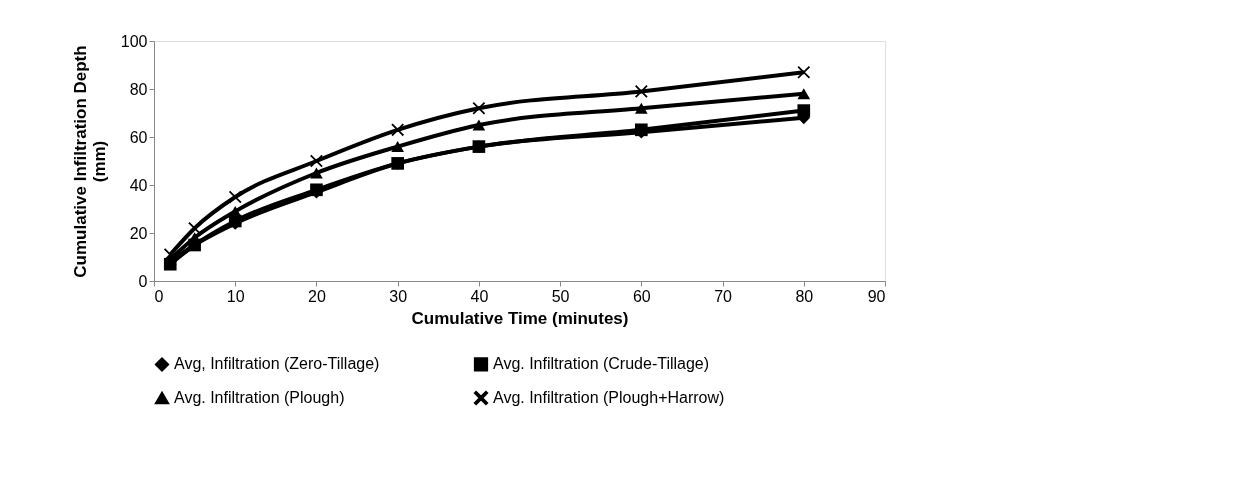  Describe the element at coordinates (143, 281) in the screenshot. I see `y-tick-label: 0` at that location.